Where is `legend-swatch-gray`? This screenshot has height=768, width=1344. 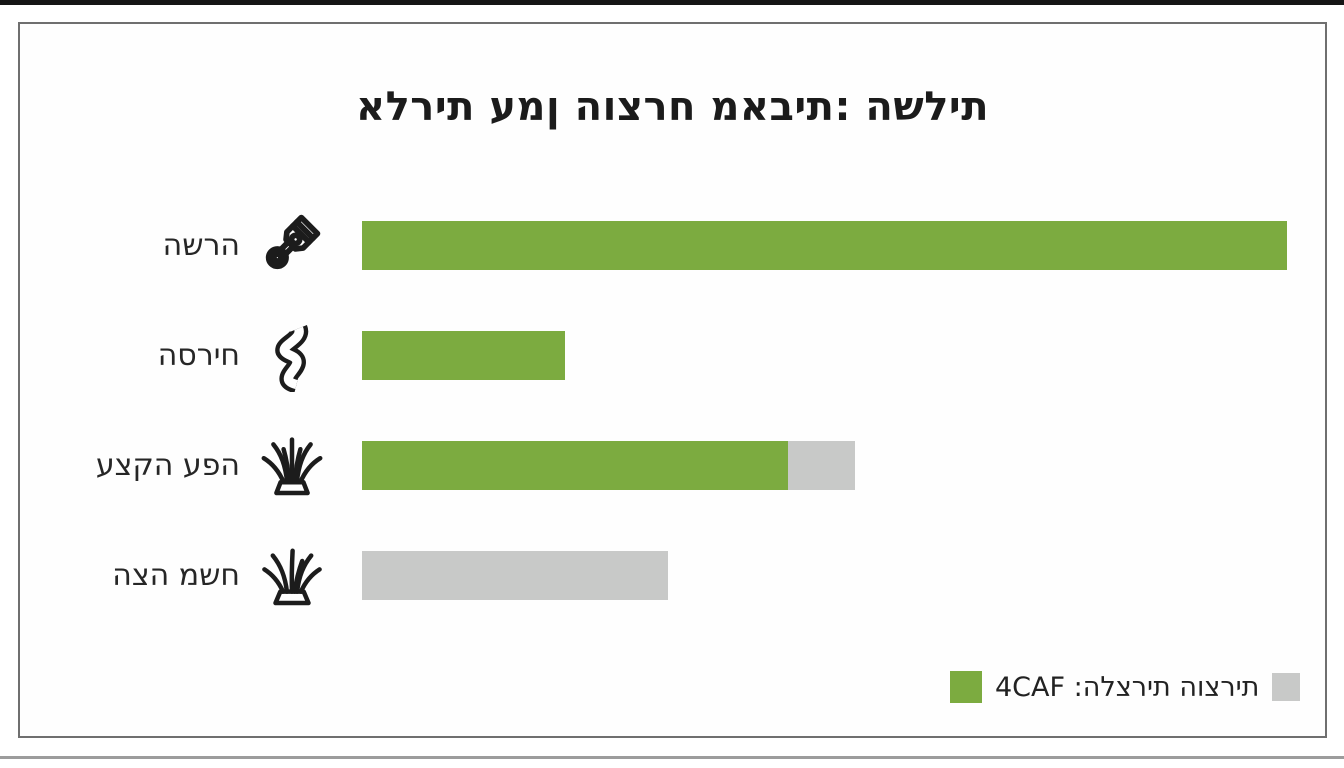
legend-swatch-gray is located at coordinates (1286, 687).